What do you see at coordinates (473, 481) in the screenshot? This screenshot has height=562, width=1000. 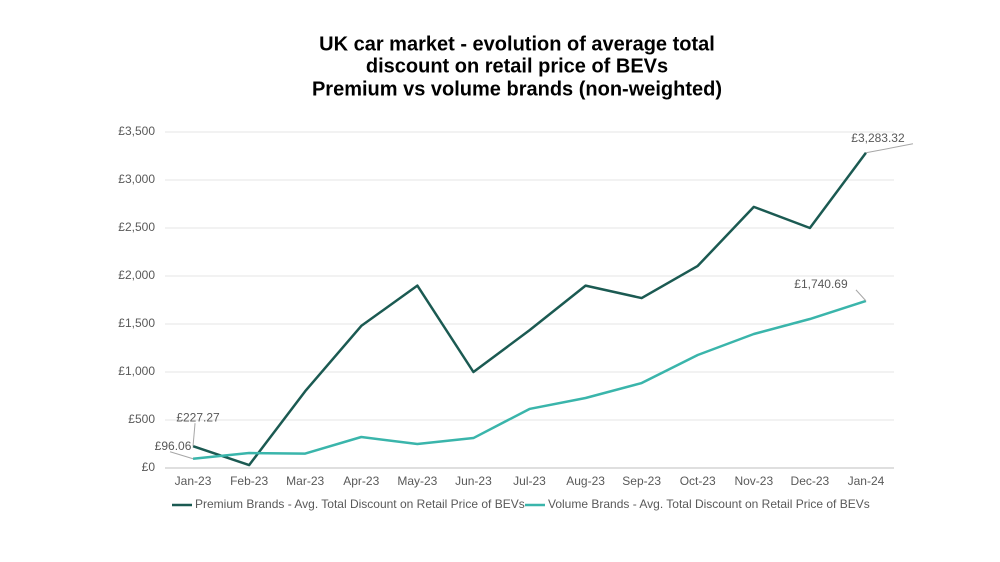 I see `x-tick-label: Jun-23` at bounding box center [473, 481].